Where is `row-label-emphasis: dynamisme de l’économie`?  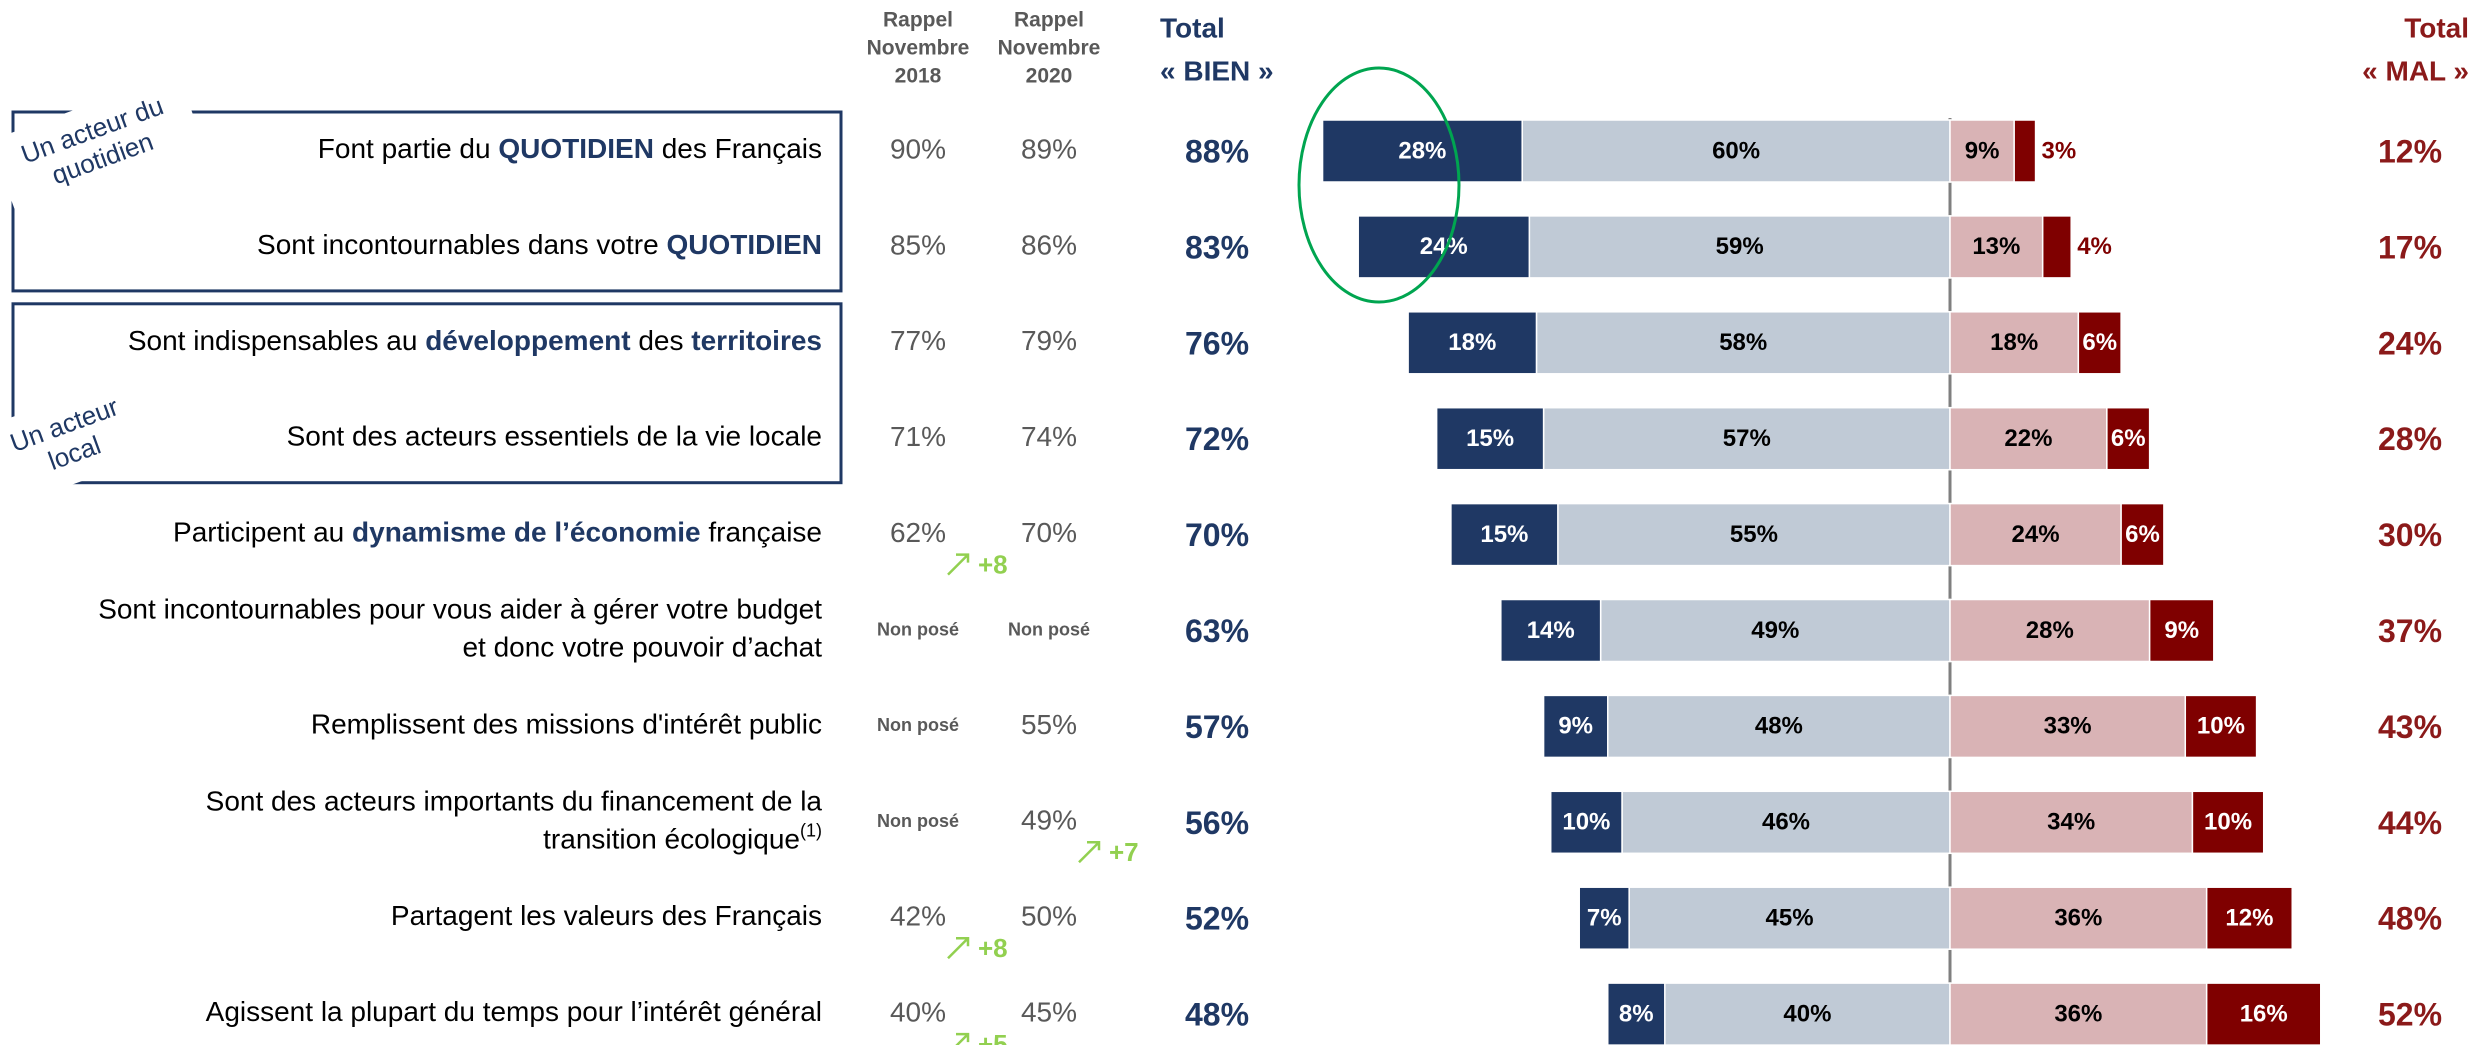
row-label-emphasis: dynamisme de l’économie is located at coordinates (526, 532).